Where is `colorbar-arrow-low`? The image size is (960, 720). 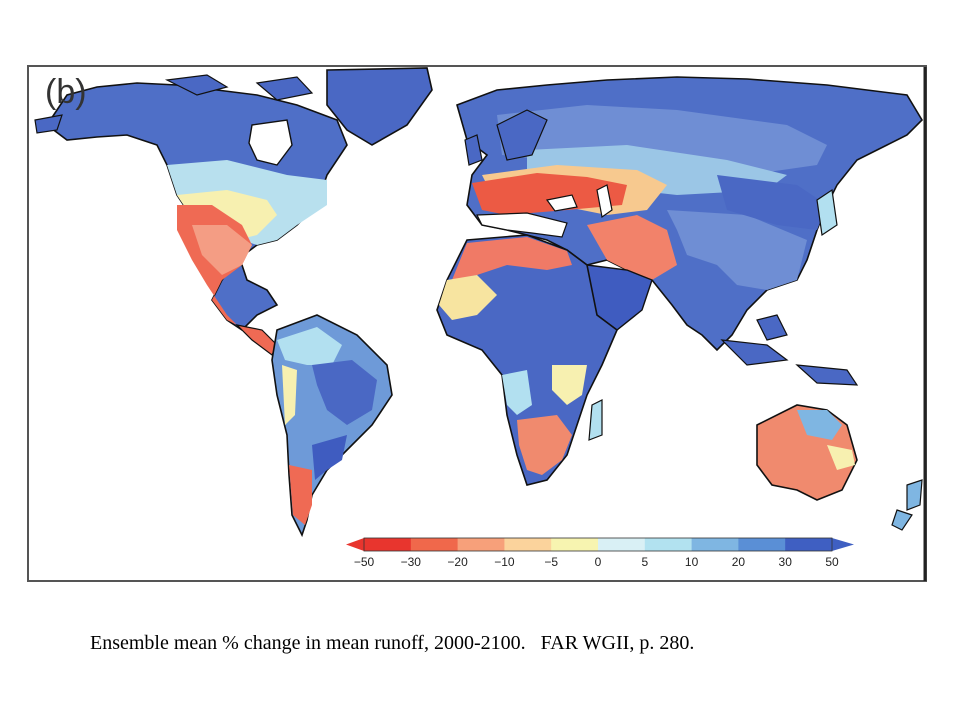
colorbar-arrow-low is located at coordinates (355, 544).